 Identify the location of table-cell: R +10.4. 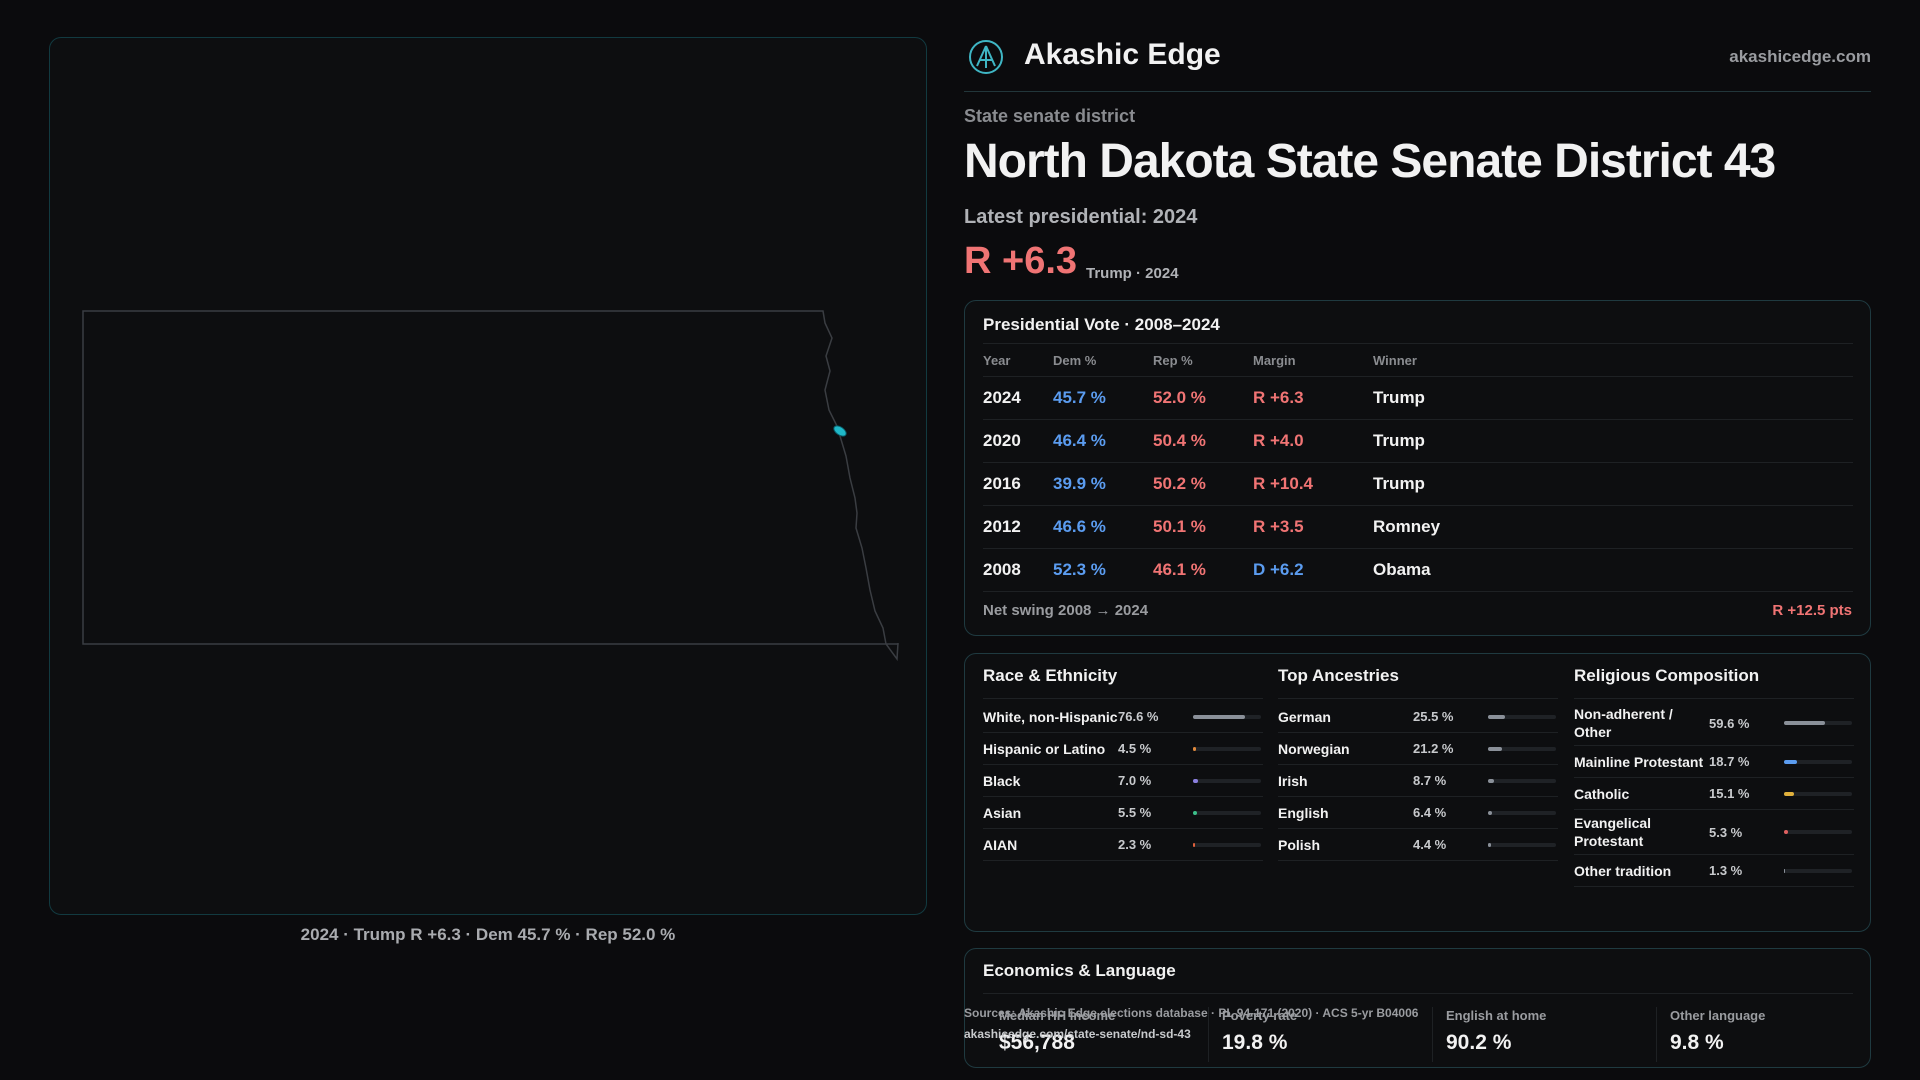
(1283, 483).